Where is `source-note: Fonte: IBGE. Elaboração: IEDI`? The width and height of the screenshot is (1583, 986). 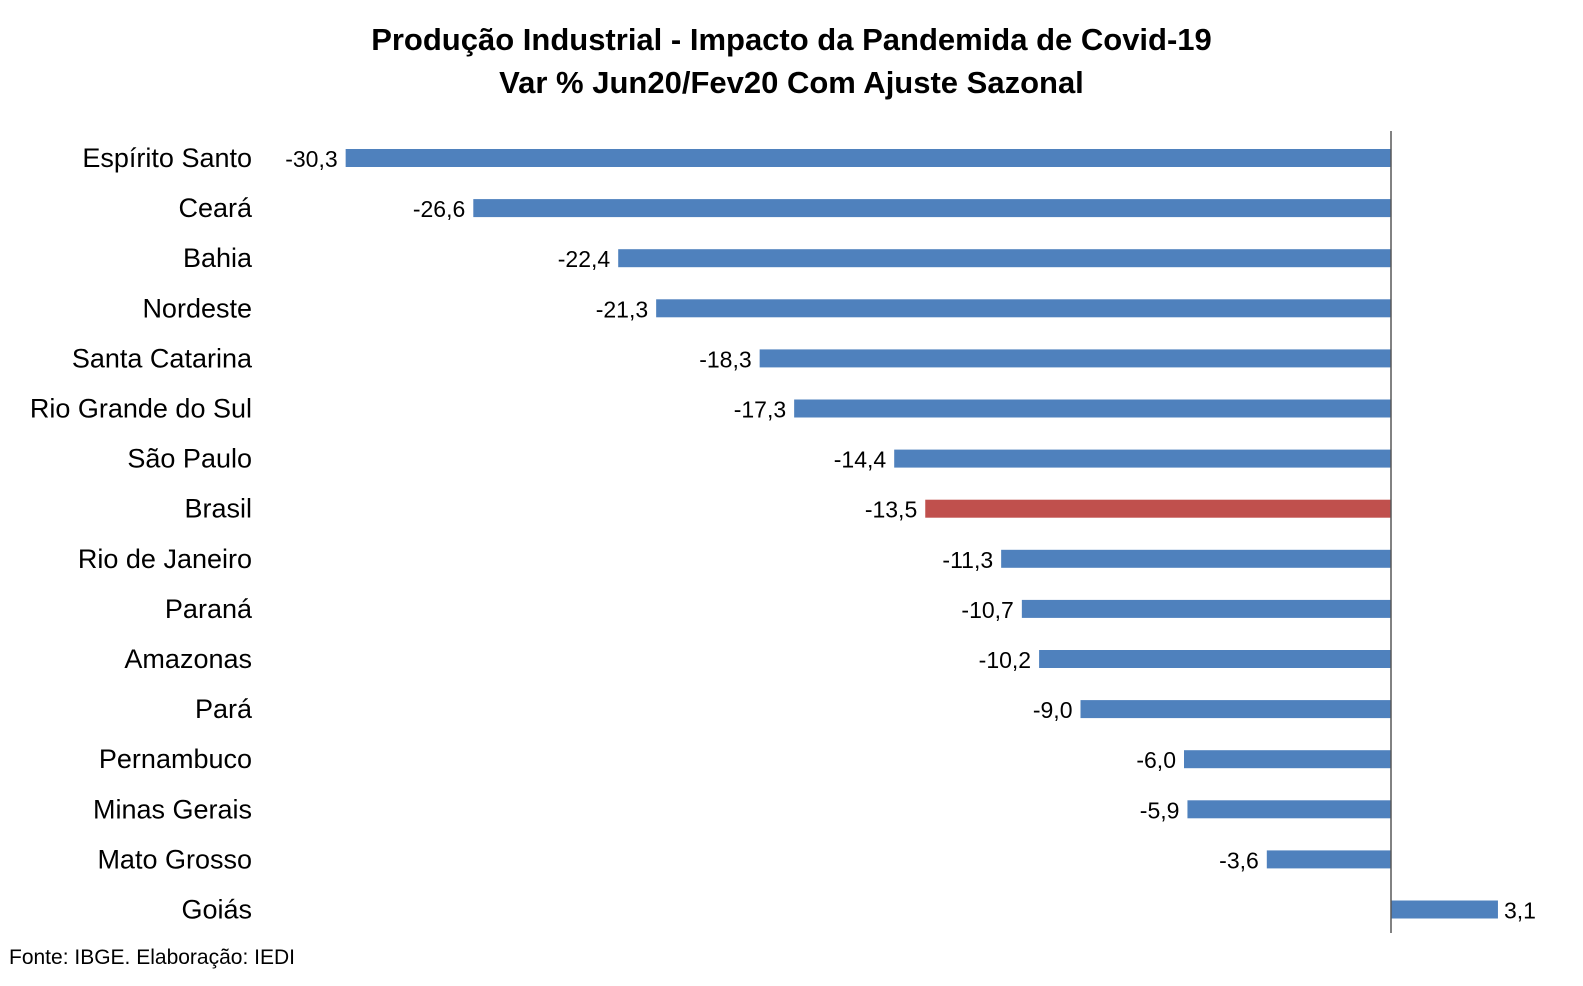
source-note: Fonte: IBGE. Elaboração: IEDI is located at coordinates (152, 957).